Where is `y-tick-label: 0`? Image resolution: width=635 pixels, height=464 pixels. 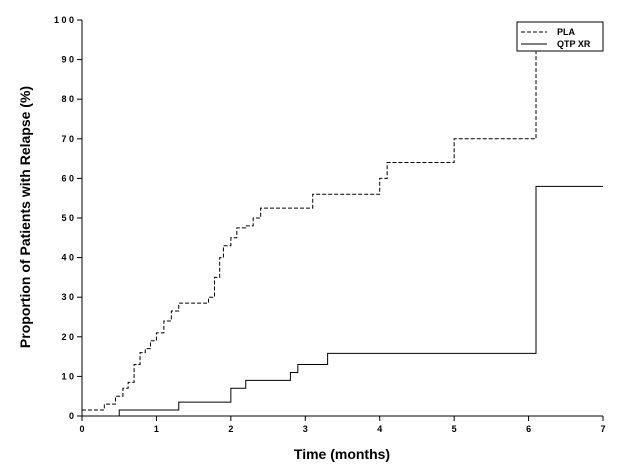 y-tick-label: 0 is located at coordinates (71, 416).